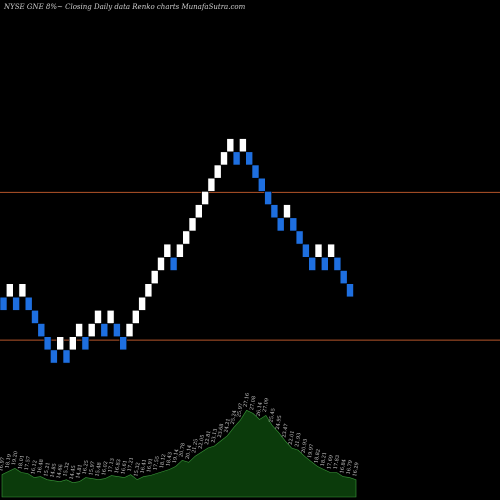 The image size is (500, 500). What do you see at coordinates (34, 467) in the screenshot?
I see `volume-label: 16.12` at bounding box center [34, 467].